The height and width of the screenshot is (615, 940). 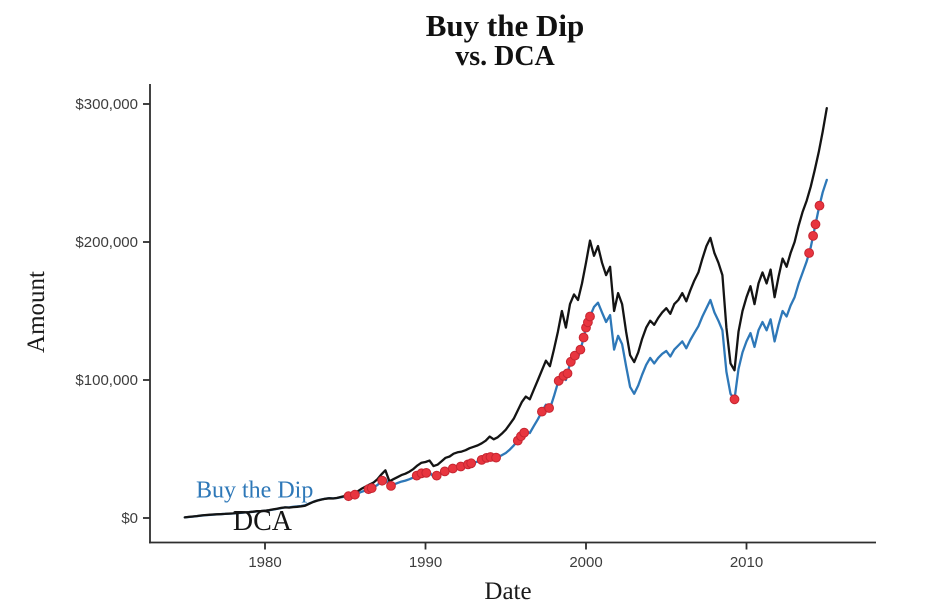 I want to click on y-tick-label: $300,000, so click(x=106, y=104).